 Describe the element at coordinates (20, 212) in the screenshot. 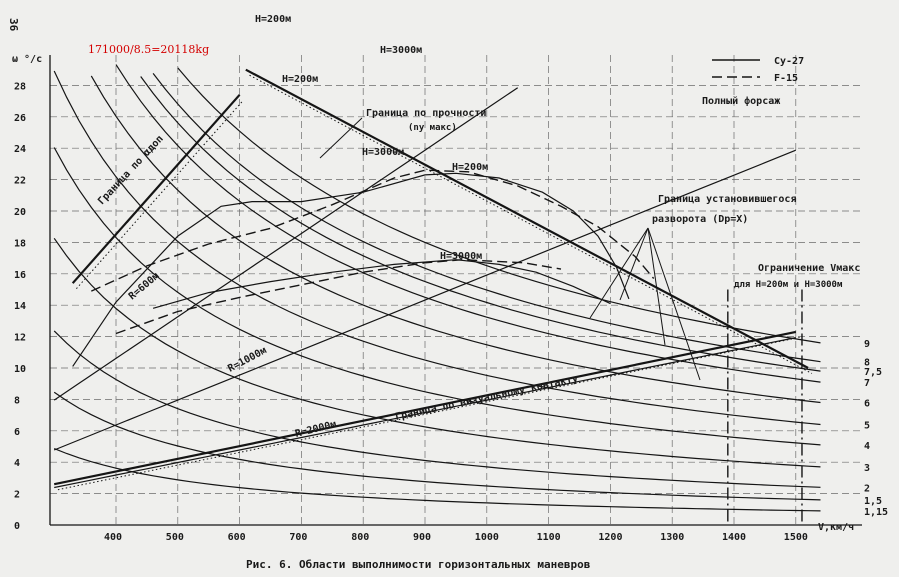

I see `y-tick-label: 20` at that location.